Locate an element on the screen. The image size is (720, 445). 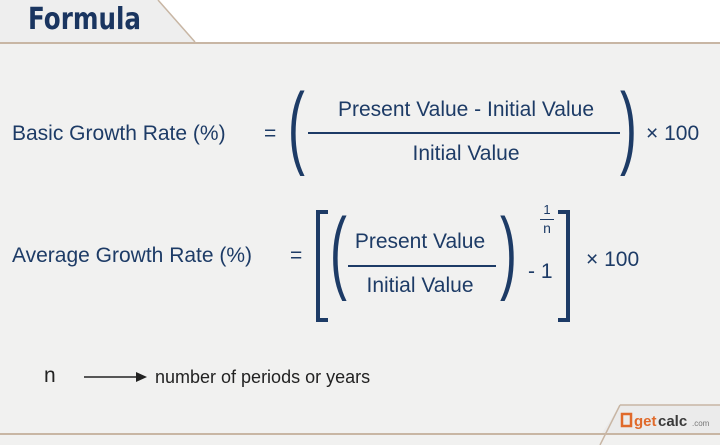
average-numerator: Present Value is located at coordinates (420, 241).